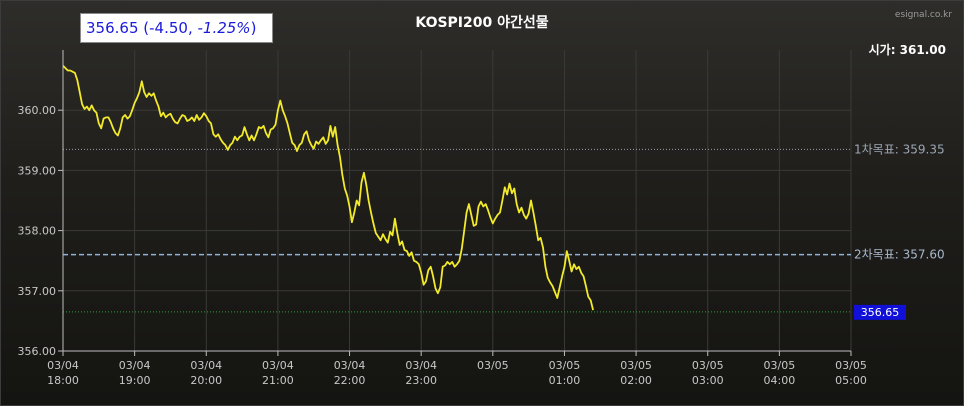 This screenshot has height=406, width=964. Describe the element at coordinates (37, 170) in the screenshot. I see `y-tick-label: 359.00` at that location.